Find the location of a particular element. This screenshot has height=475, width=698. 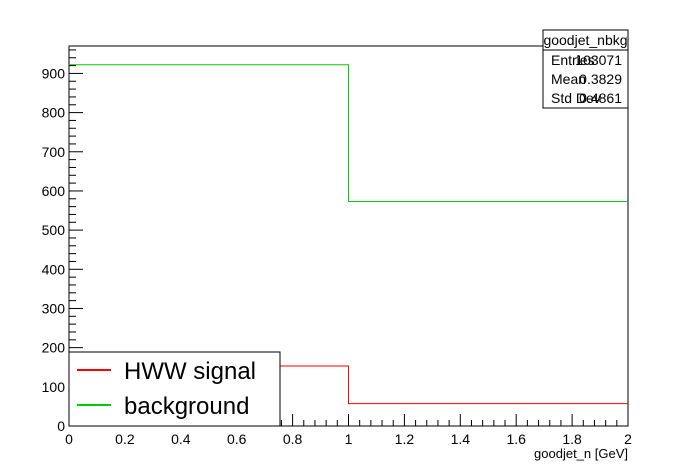

x-tick-label: 1.8 is located at coordinates (572, 439).